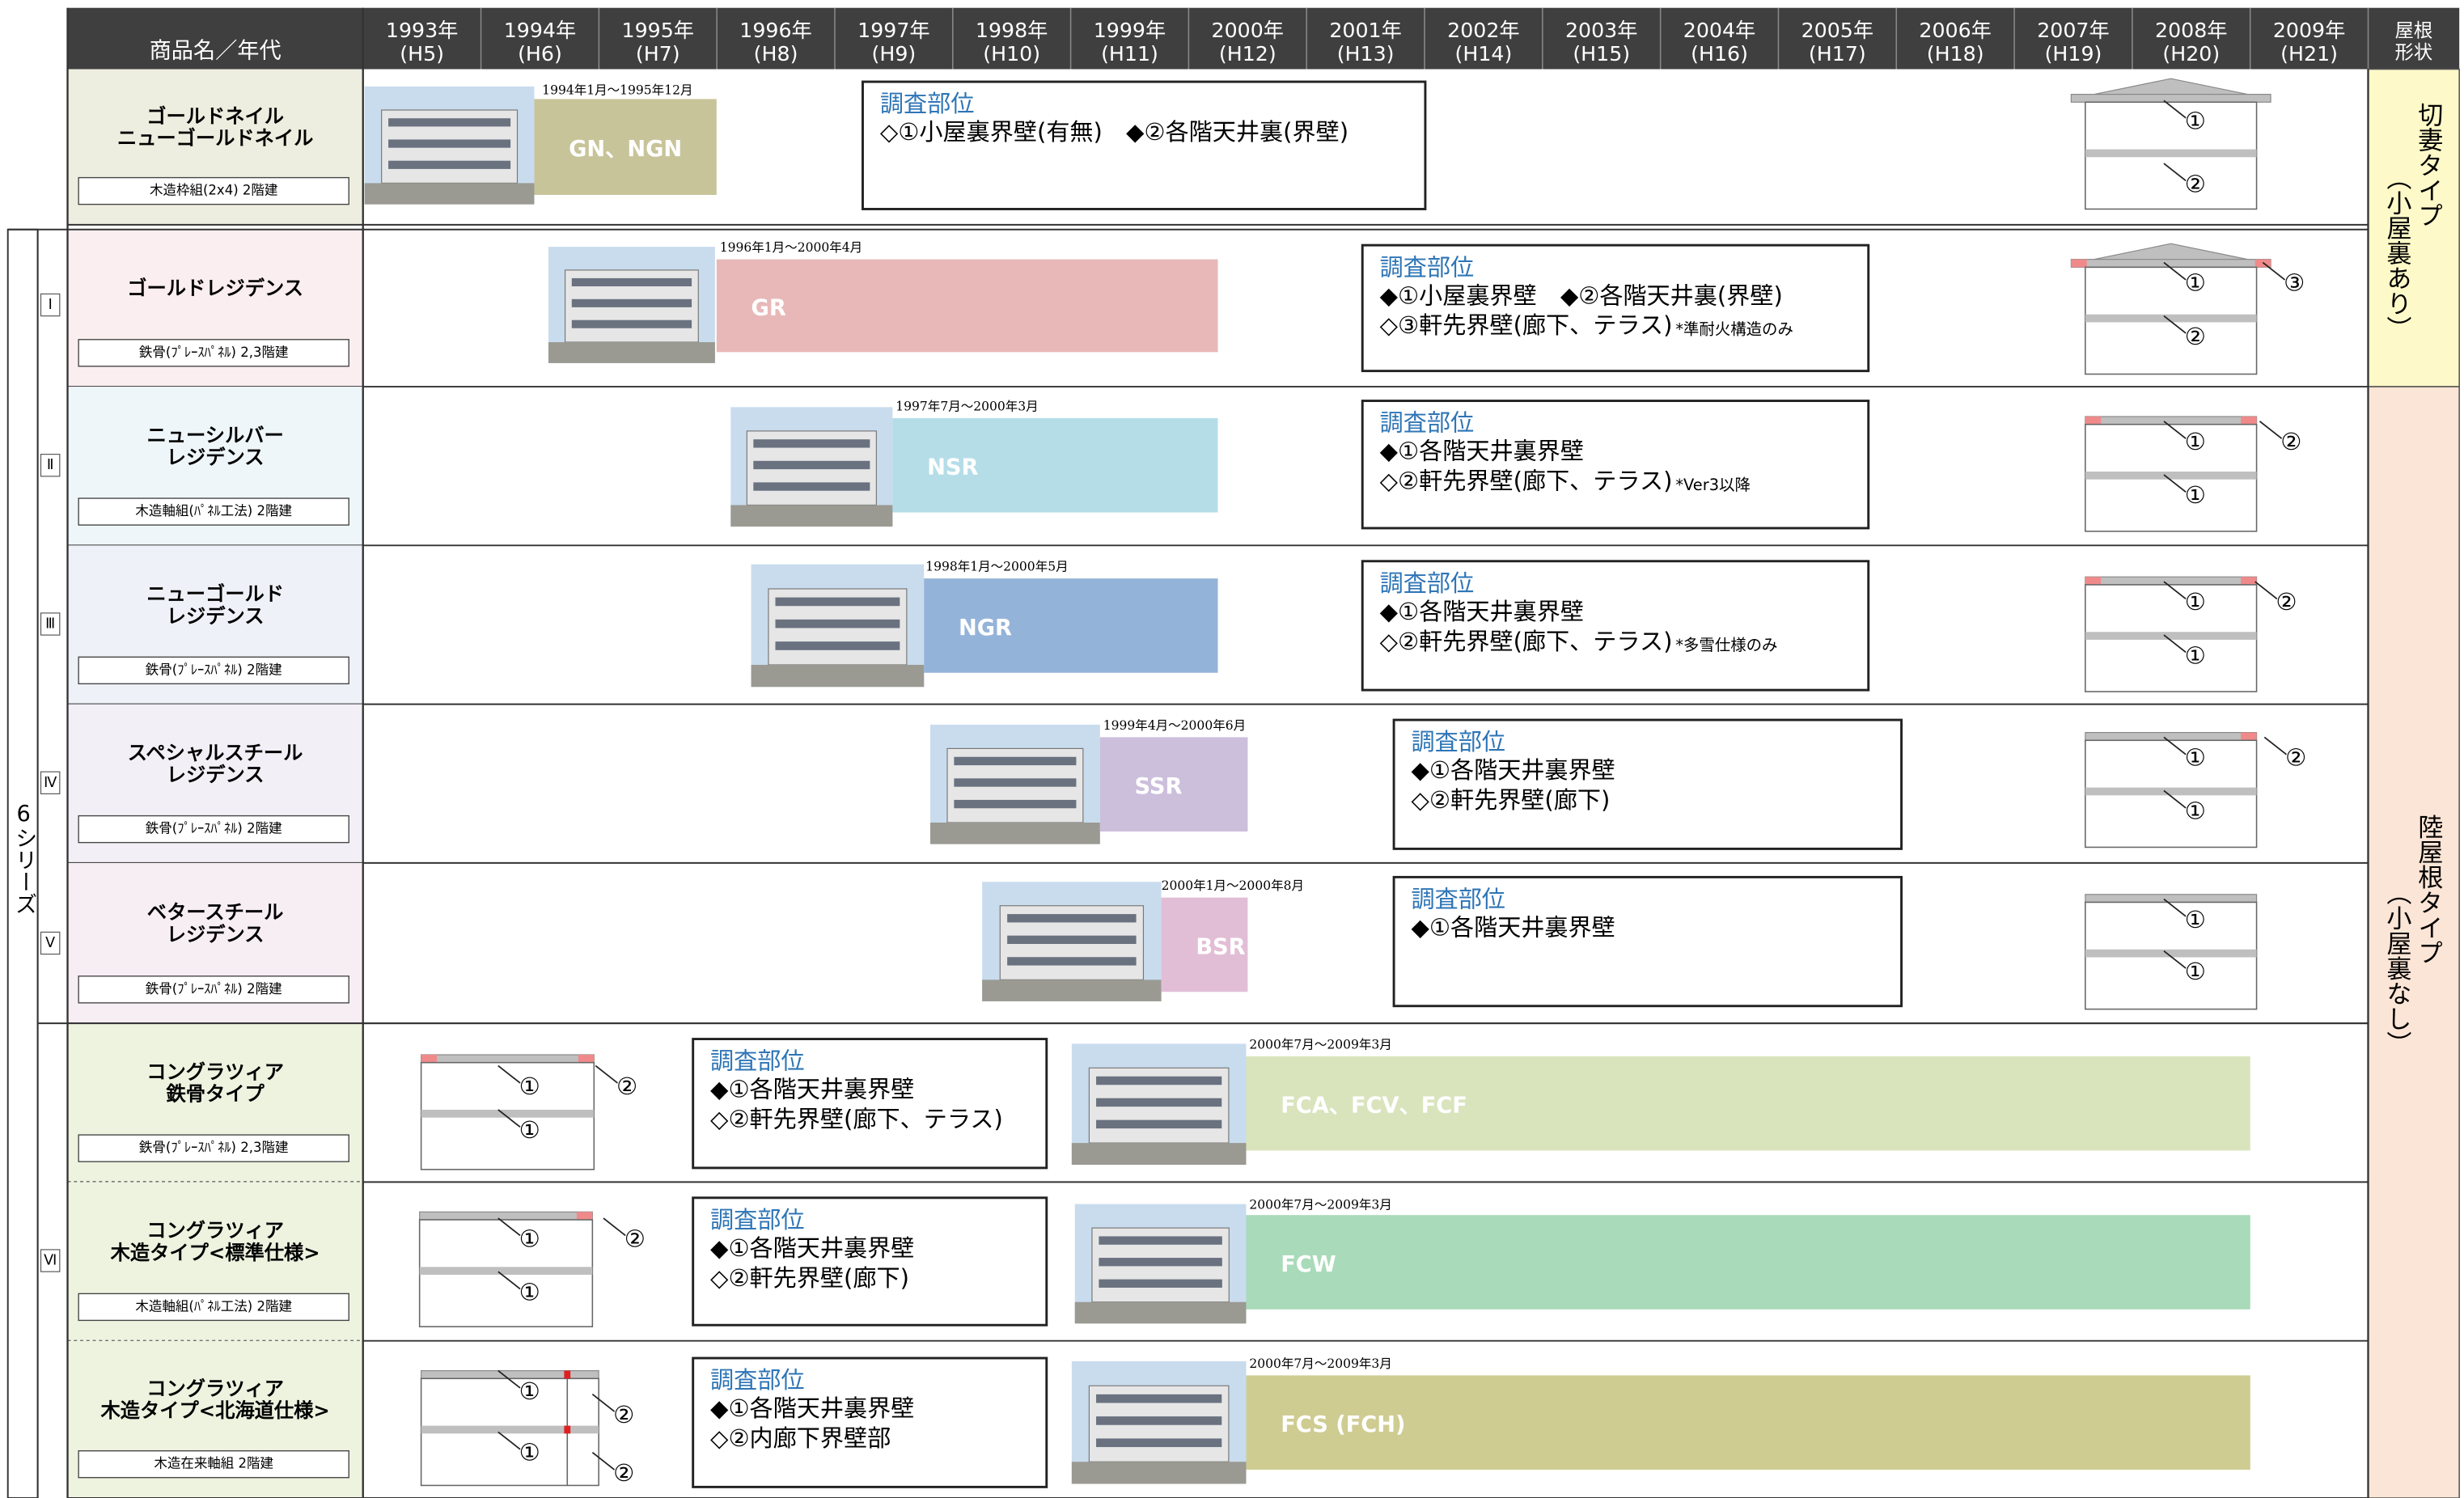 This screenshot has height=1498, width=2464. What do you see at coordinates (775, 30) in the screenshot?
I see `year-label: 1996年` at bounding box center [775, 30].